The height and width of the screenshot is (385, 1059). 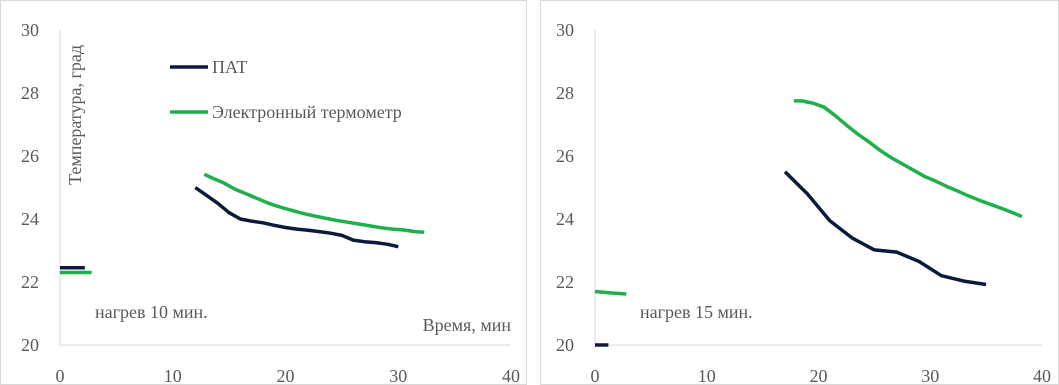 What do you see at coordinates (151, 312) in the screenshot?
I see `panel-1-annotation: нагрев 10 мин.` at bounding box center [151, 312].